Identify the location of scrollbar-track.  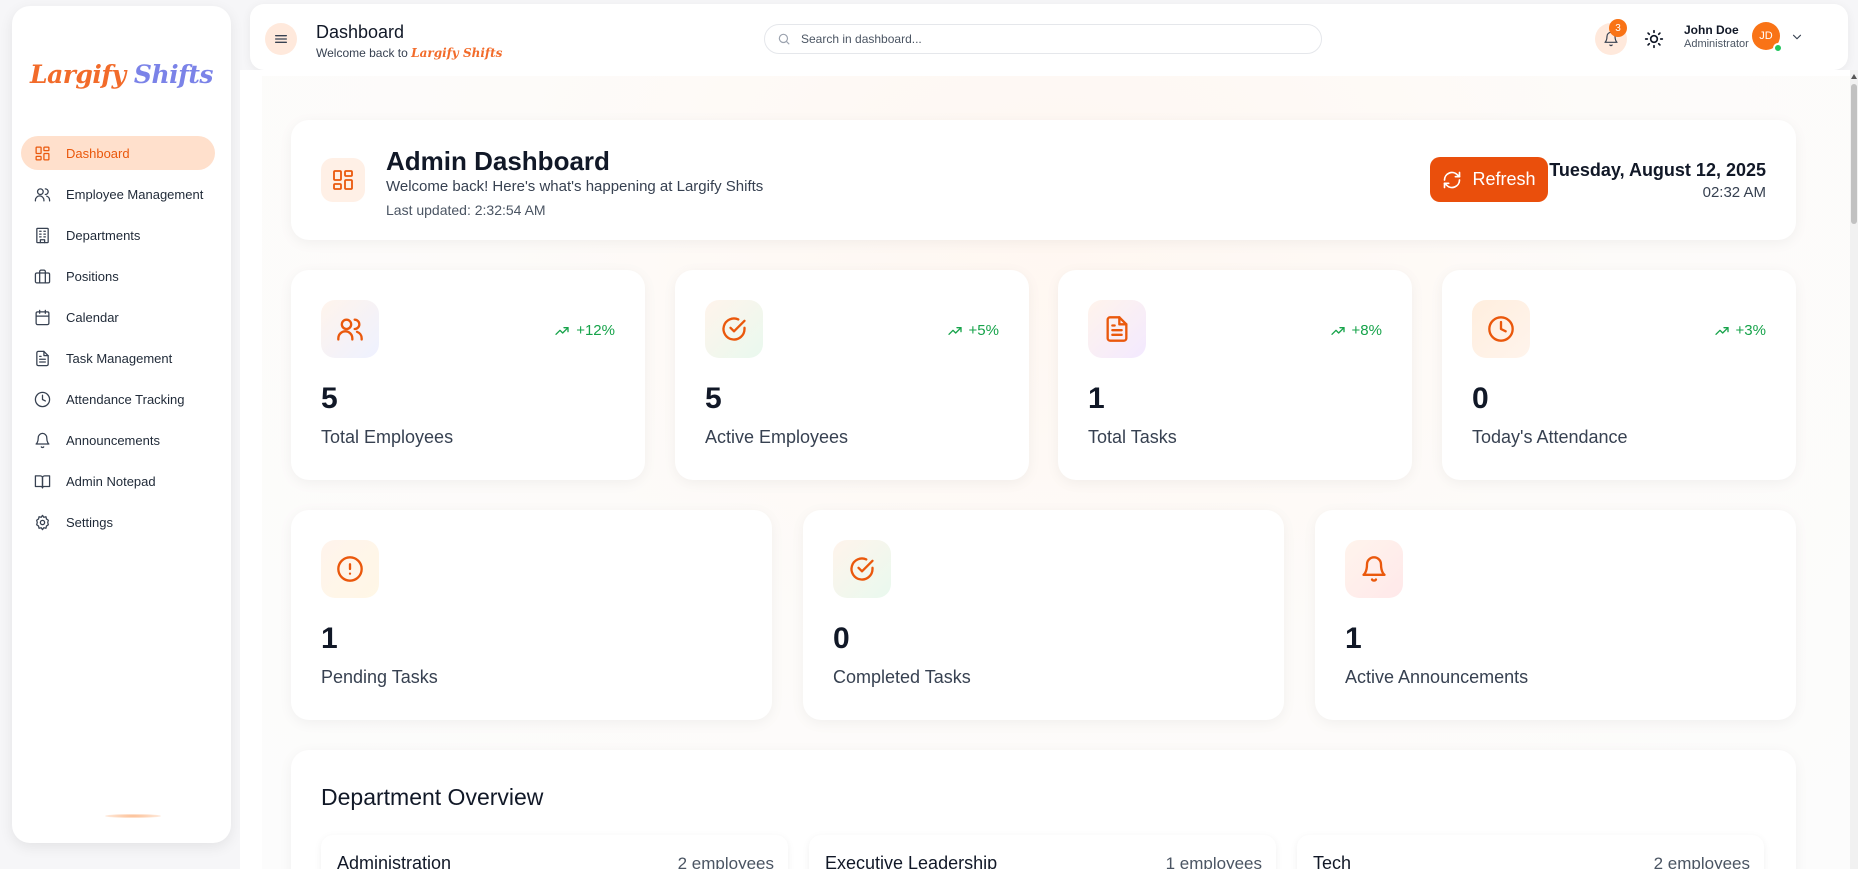
(1854, 469).